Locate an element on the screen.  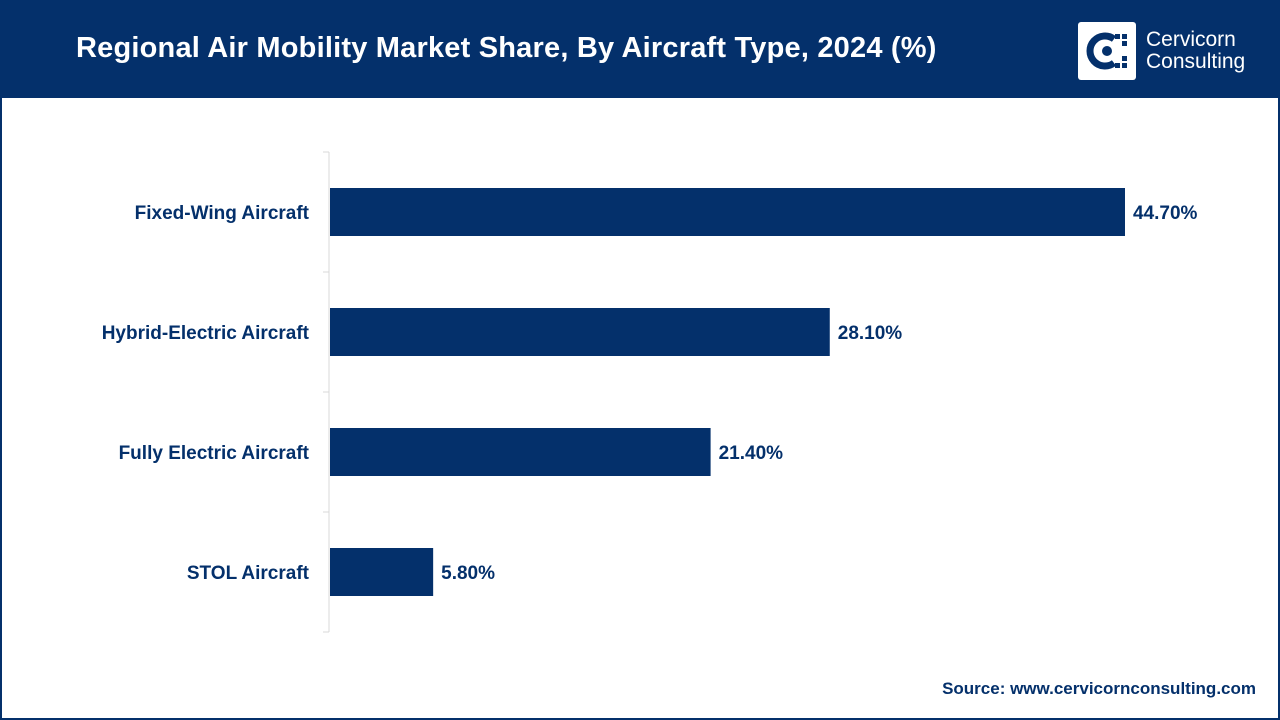
logo-text: Cervicorn Consulting is located at coordinates (1195, 51).